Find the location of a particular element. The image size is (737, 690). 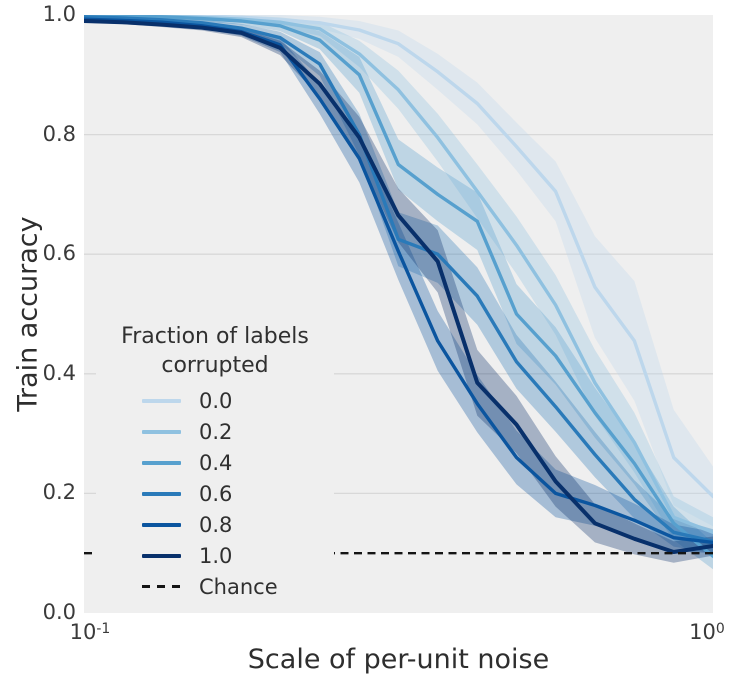

legend-line-swatch-0.6 is located at coordinates (161, 493).